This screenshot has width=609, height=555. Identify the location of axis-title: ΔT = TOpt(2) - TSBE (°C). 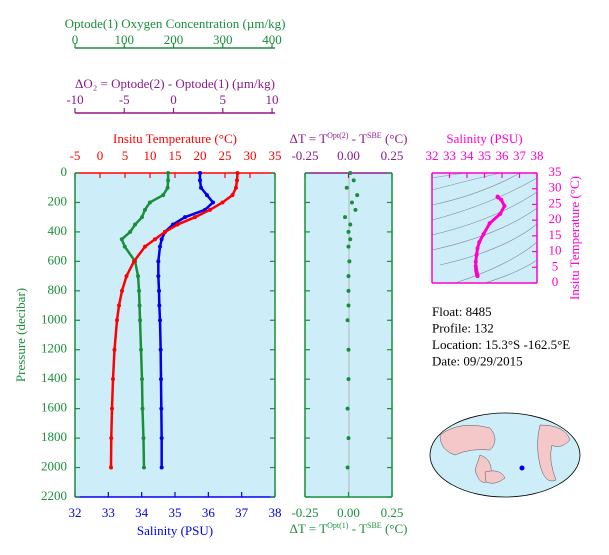
(349, 138).